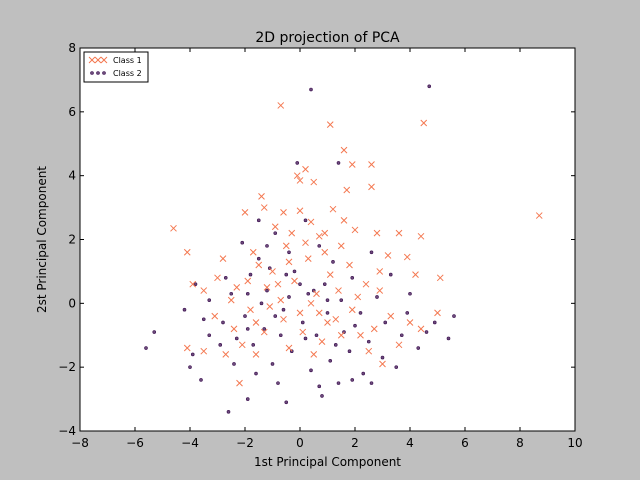 The height and width of the screenshot is (480, 640). What do you see at coordinates (72, 48) in the screenshot?
I see `y-tick-label: 8` at bounding box center [72, 48].